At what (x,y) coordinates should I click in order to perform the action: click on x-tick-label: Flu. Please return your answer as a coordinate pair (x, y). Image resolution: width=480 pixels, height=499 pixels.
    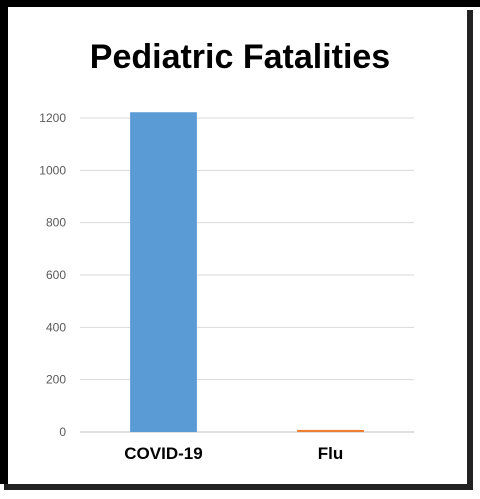
    Looking at the image, I should click on (331, 453).